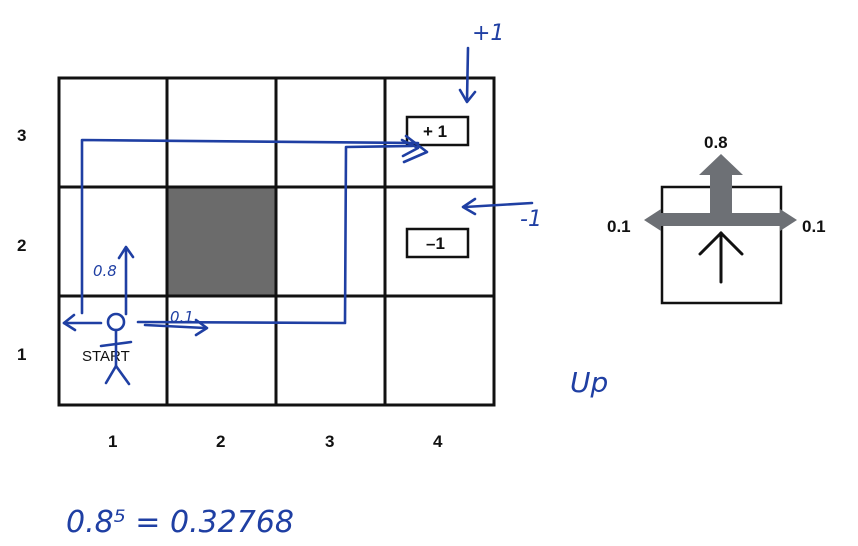 Image resolution: width=858 pixels, height=546 pixels. I want to click on equation-note: 0.8⁵ = 0.32768, so click(180, 522).